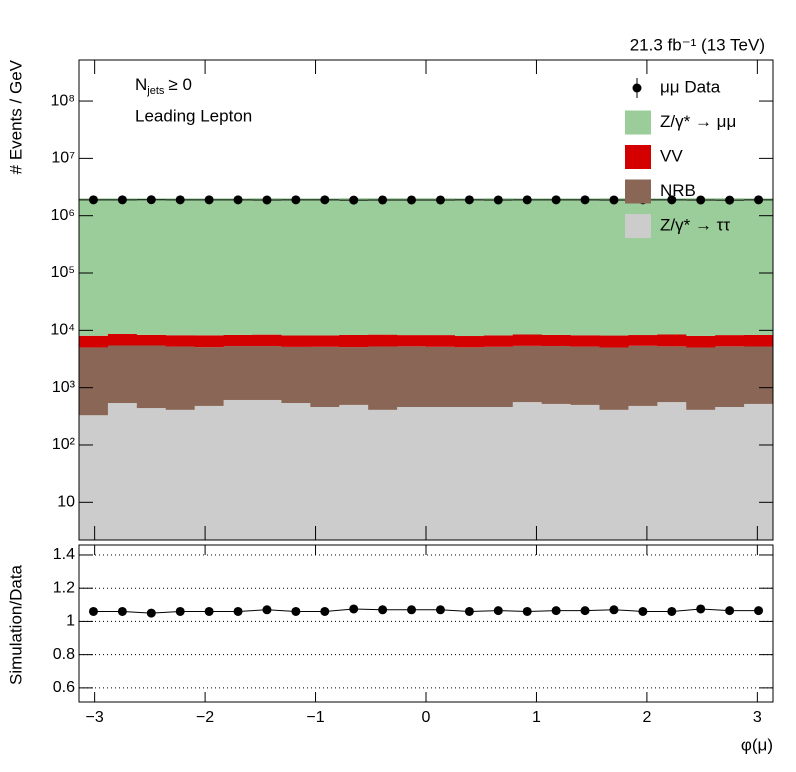 This screenshot has height=772, width=796. Describe the element at coordinates (62, 330) in the screenshot. I see `y-tick-label: 10⁴` at that location.